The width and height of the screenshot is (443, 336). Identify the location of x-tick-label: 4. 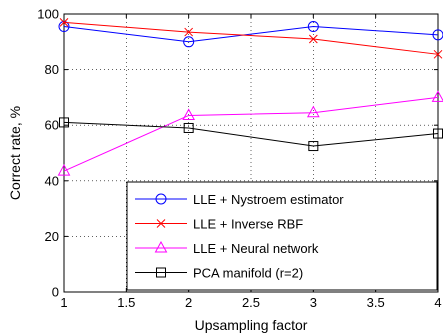
(437, 302).